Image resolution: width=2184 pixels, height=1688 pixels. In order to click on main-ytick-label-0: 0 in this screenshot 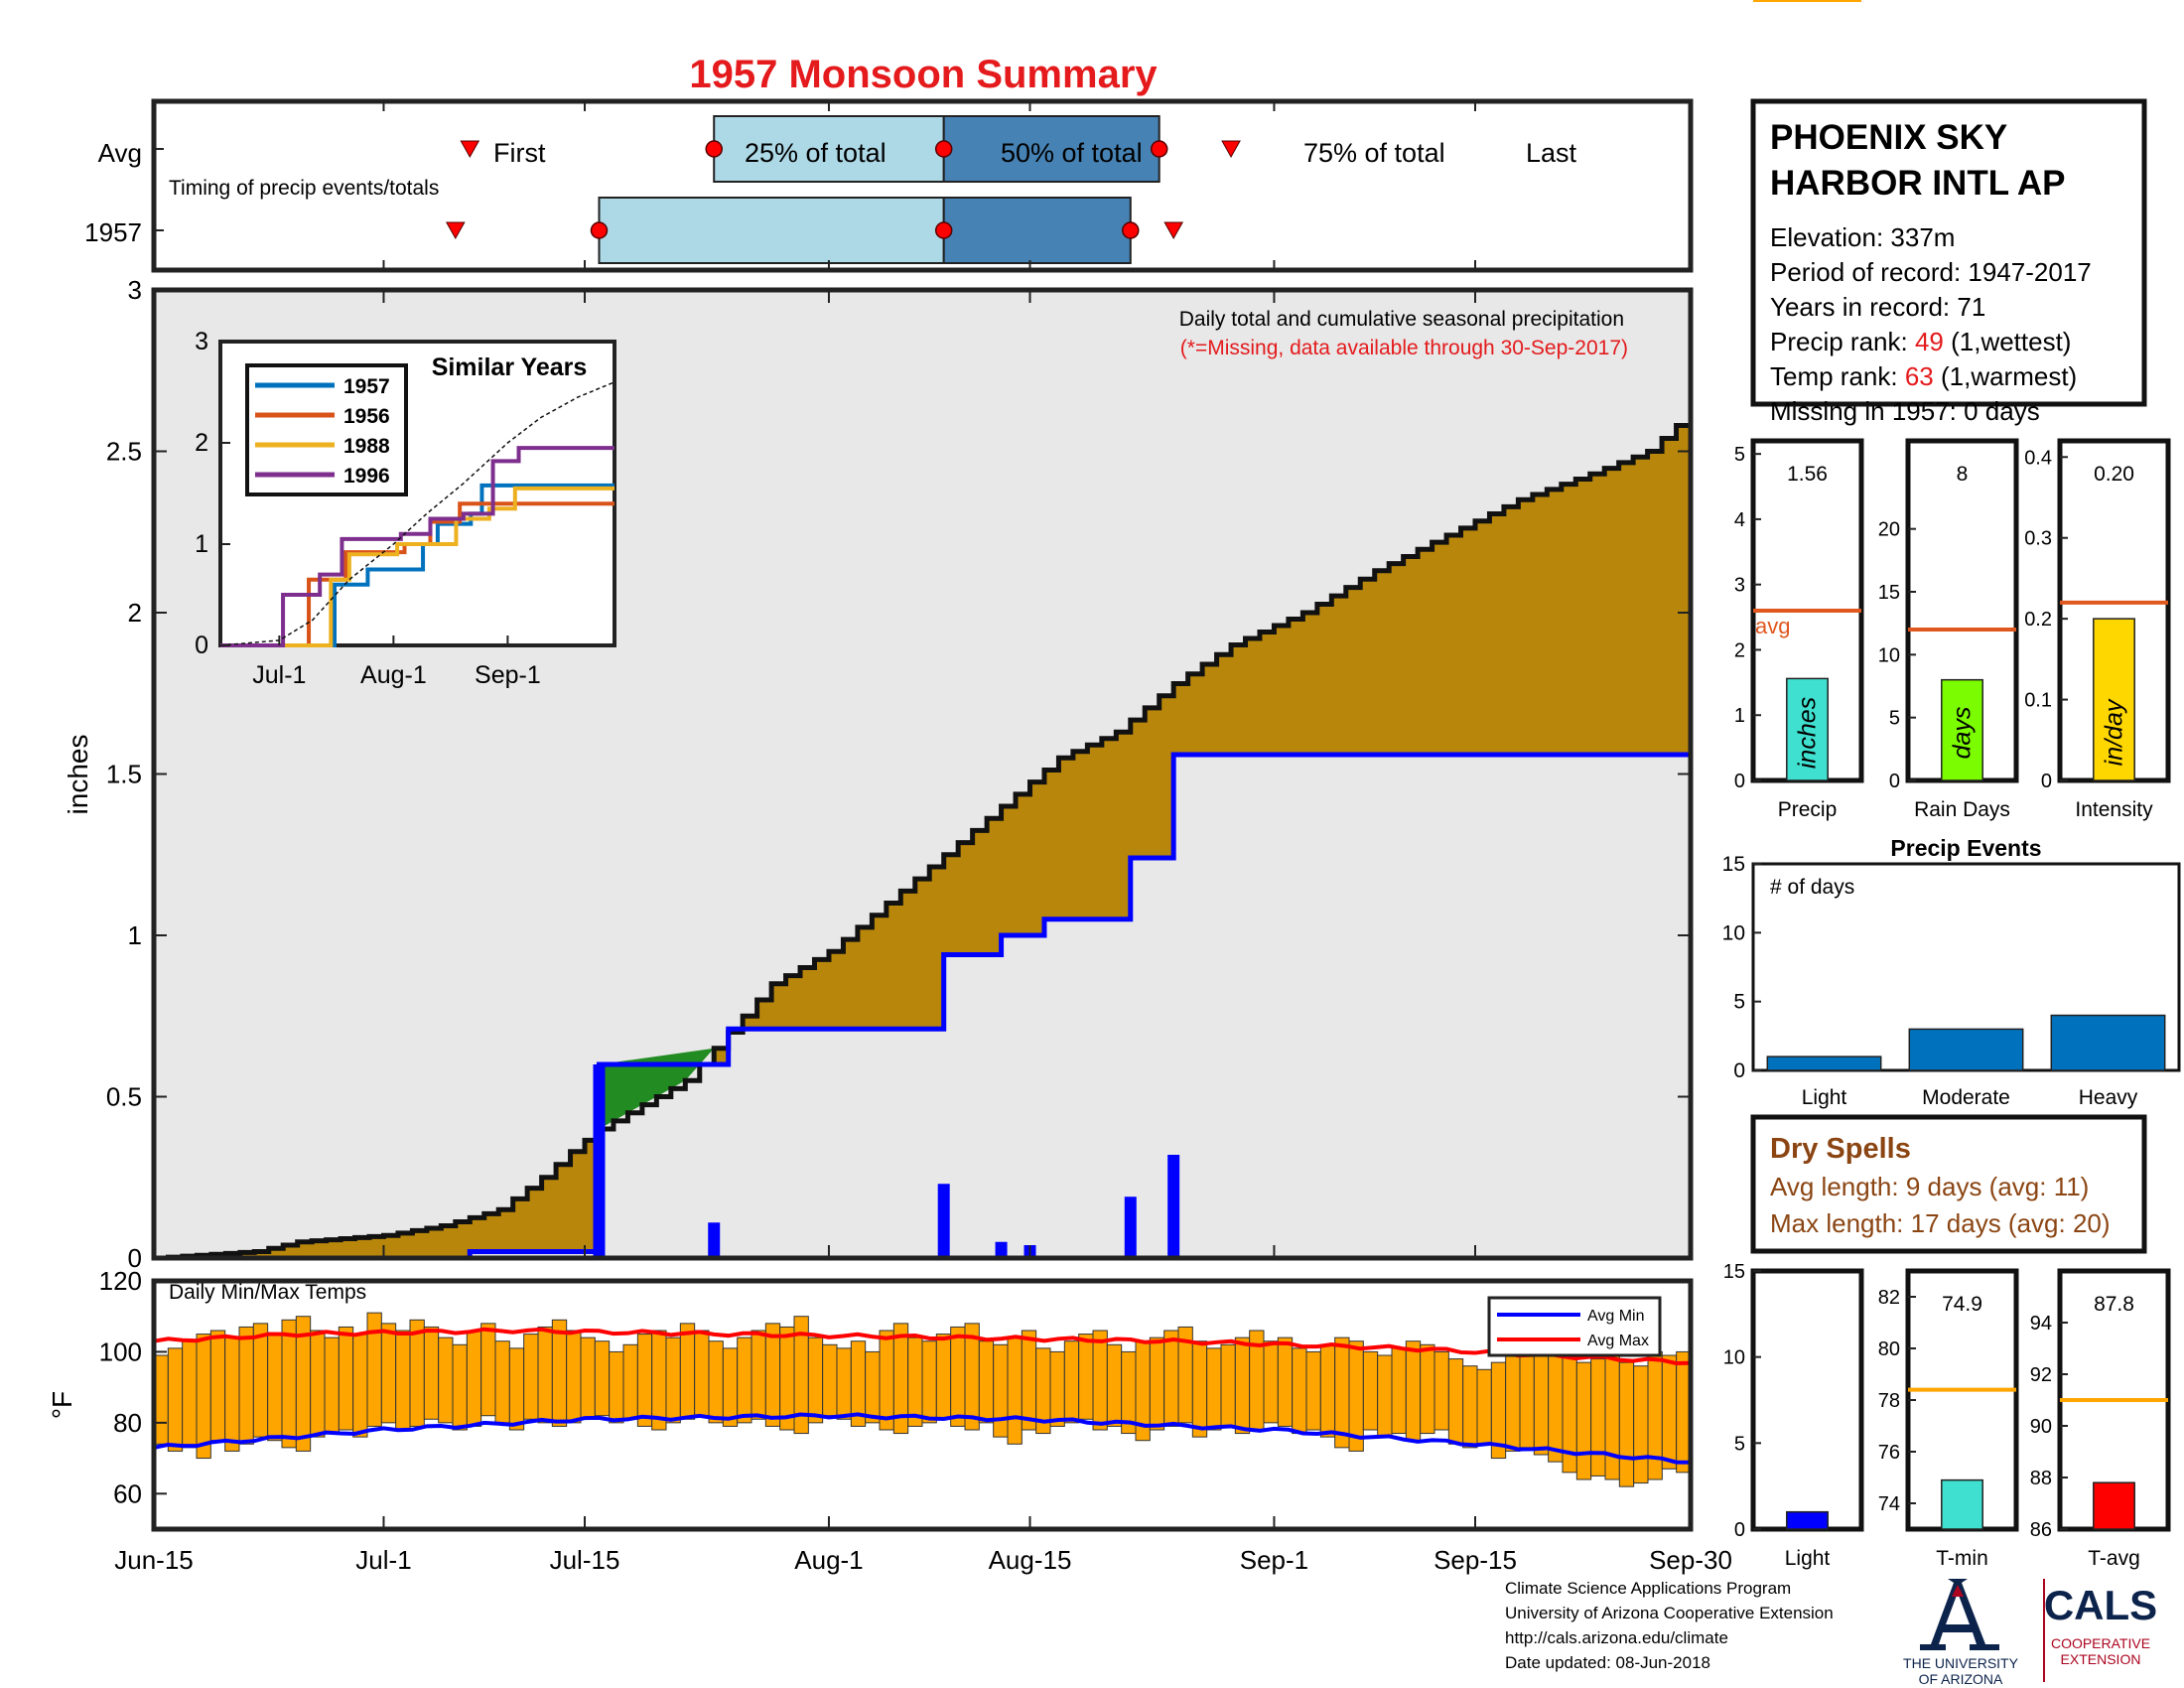, I will do `click(135, 1258)`.